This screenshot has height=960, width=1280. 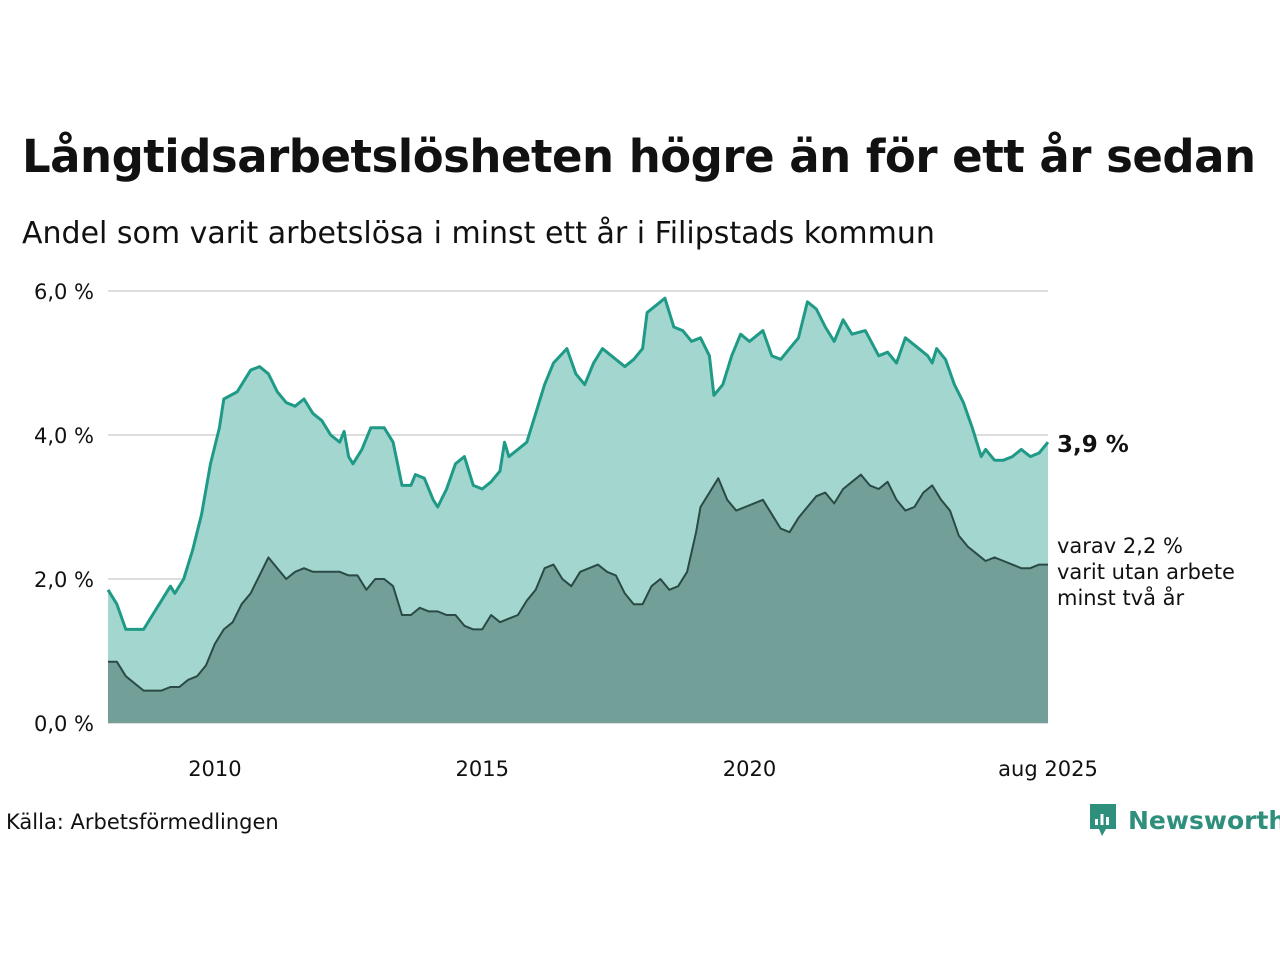 I want to click on x-tick-label: aug 2025, so click(x=1048, y=769).